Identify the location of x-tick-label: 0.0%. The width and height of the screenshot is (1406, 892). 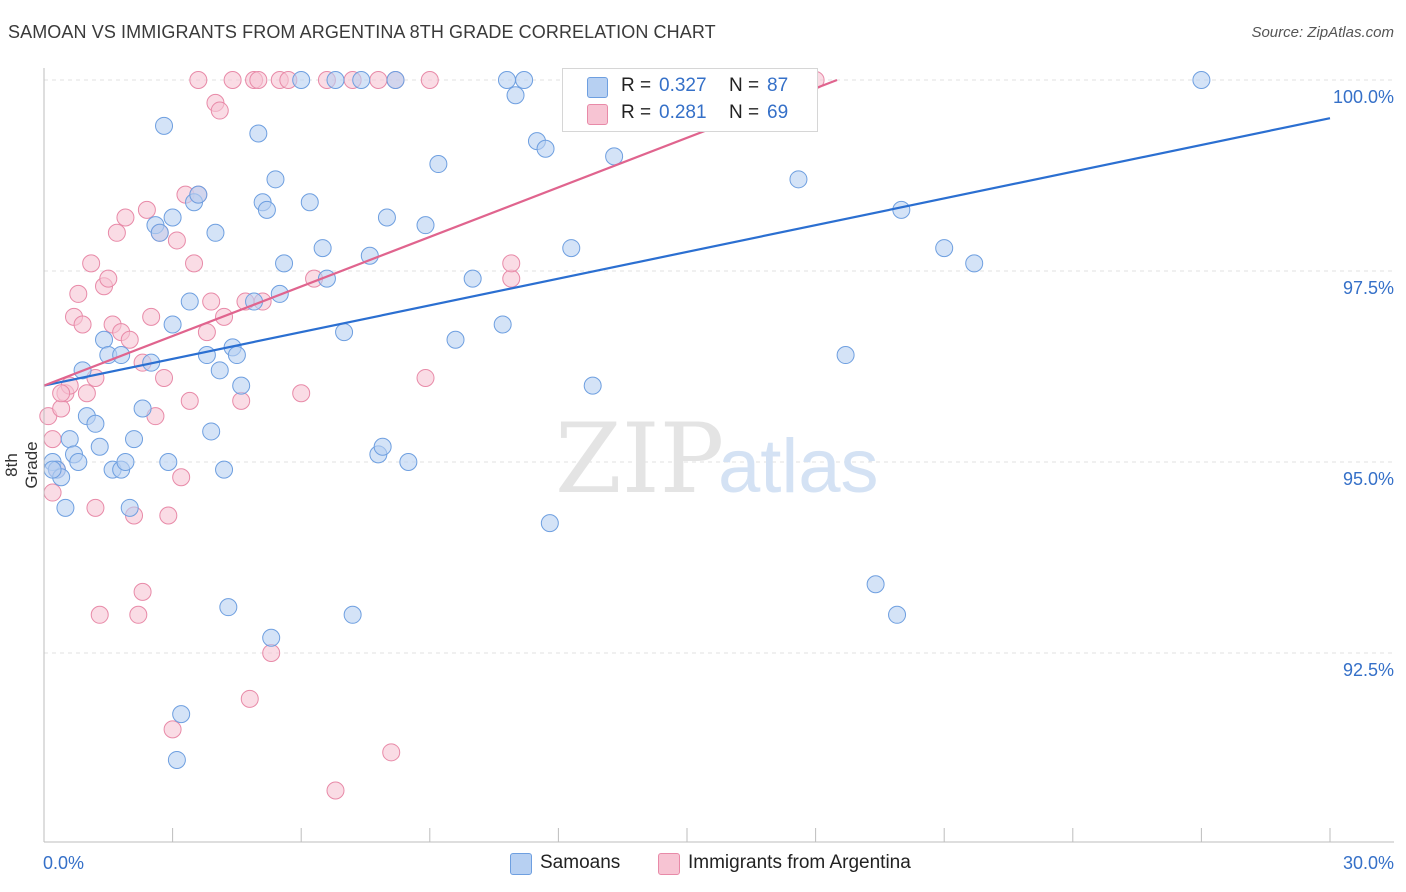
(64, 863).